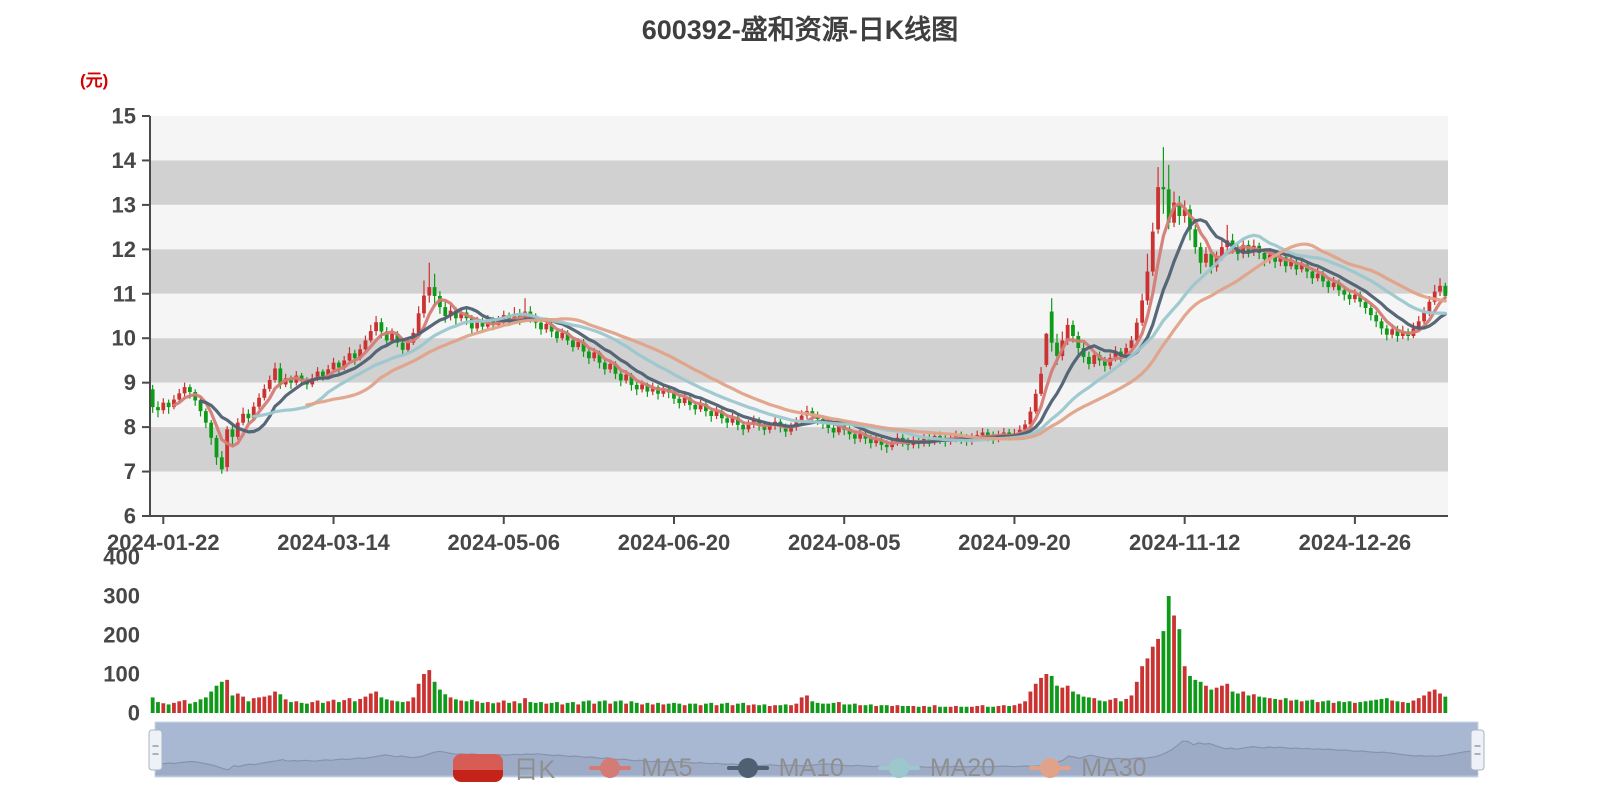 Image resolution: width=1600 pixels, height=800 pixels. What do you see at coordinates (674, 542) in the screenshot?
I see `date-tick-label: 2024-06-20` at bounding box center [674, 542].